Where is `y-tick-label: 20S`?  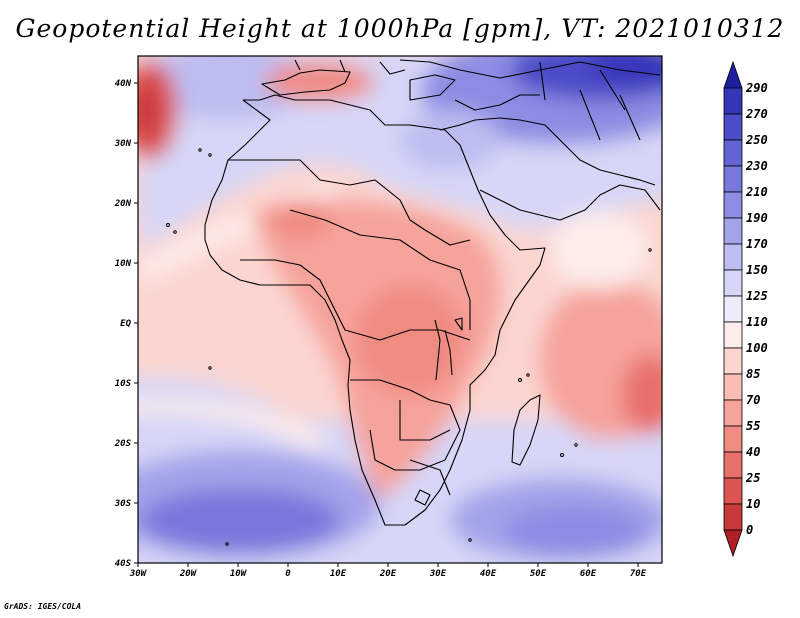
y-tick-label: 20S is located at coordinates (123, 444).